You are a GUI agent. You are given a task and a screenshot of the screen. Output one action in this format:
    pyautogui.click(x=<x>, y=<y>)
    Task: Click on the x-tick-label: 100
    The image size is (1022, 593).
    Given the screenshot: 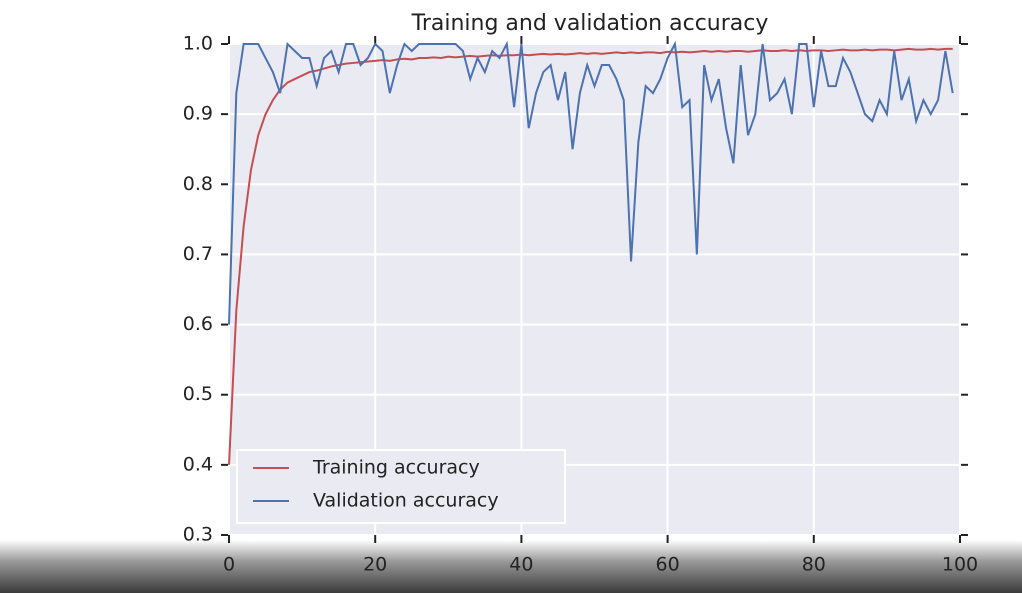 What is the action you would take?
    pyautogui.click(x=960, y=565)
    